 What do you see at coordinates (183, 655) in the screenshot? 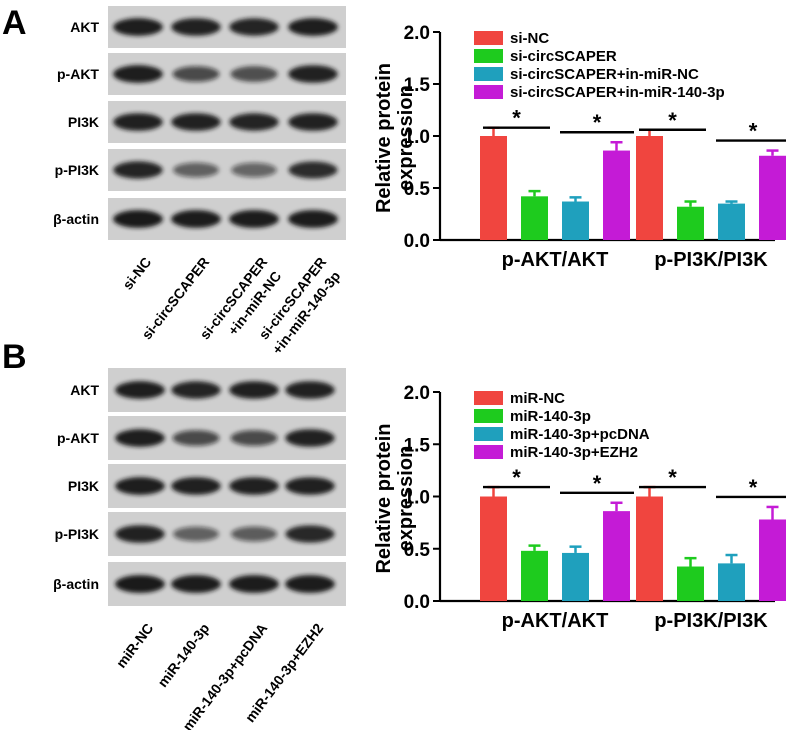
I see `blot-lane-label: miR-140-3p` at bounding box center [183, 655].